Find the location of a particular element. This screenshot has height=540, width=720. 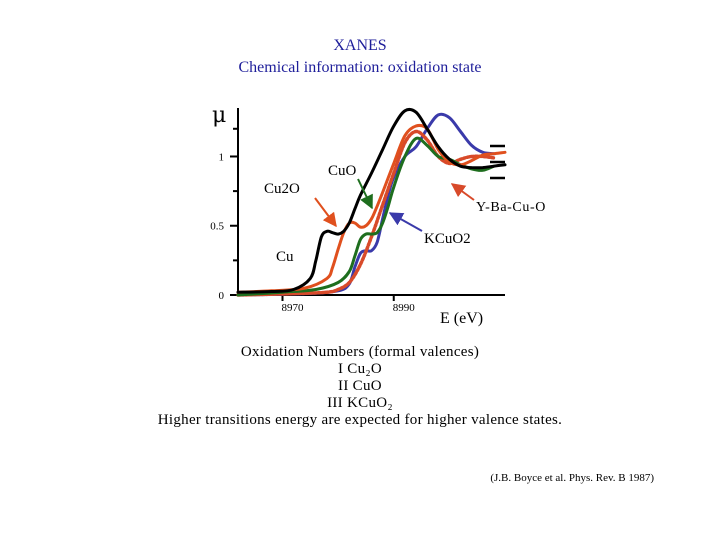

annotation-cu2o-label: Cu2O is located at coordinates (282, 189).